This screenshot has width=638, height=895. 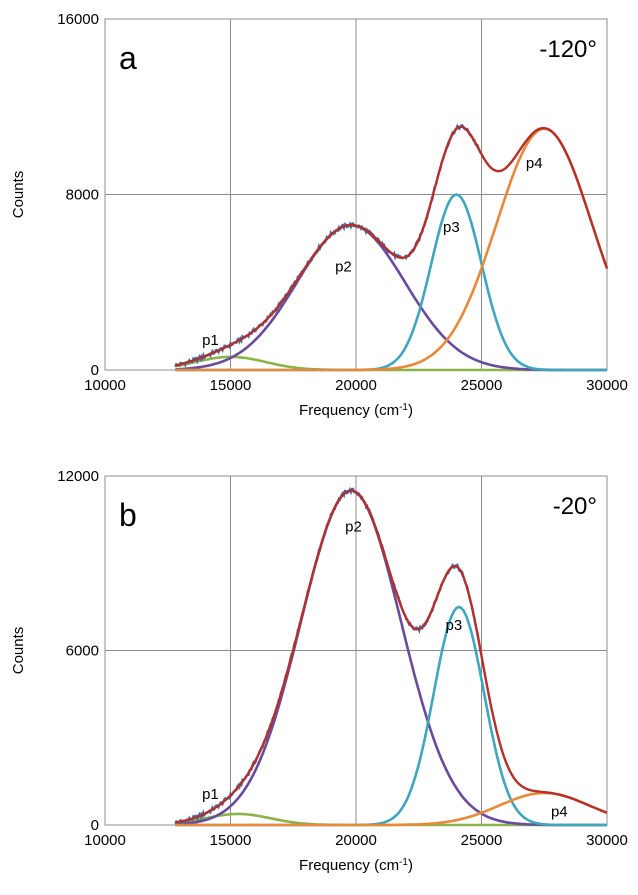 I want to click on series-p3-line, so click(x=391, y=282).